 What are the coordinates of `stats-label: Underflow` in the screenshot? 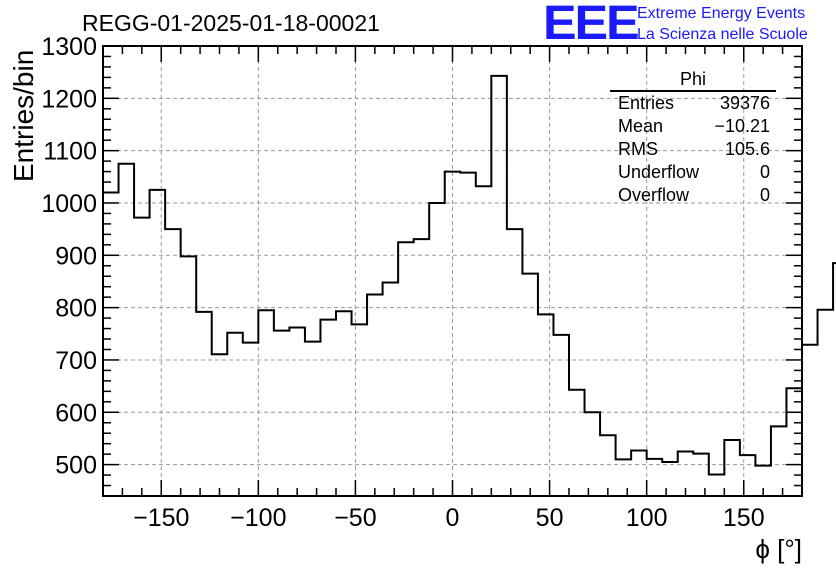 It's located at (659, 172).